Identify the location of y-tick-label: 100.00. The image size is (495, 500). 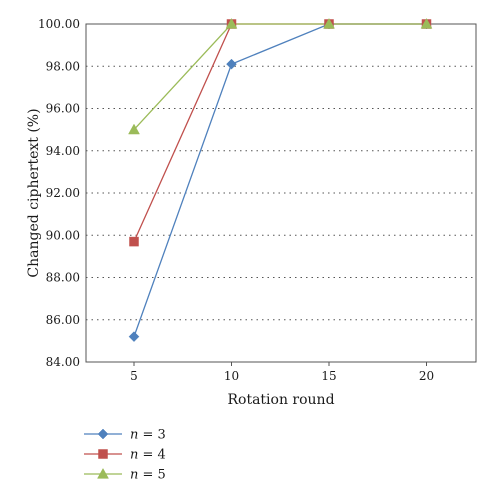
(59, 24).